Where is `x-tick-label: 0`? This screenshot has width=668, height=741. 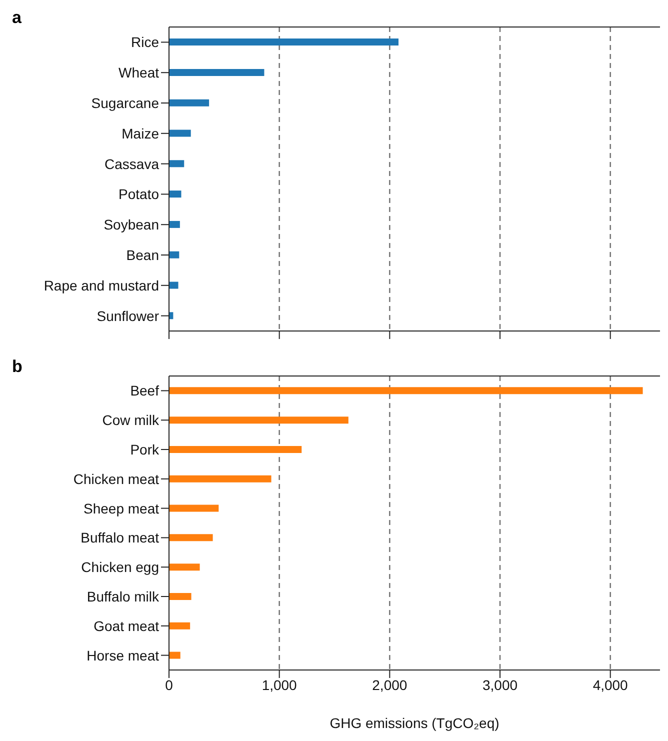 x-tick-label: 0 is located at coordinates (169, 684).